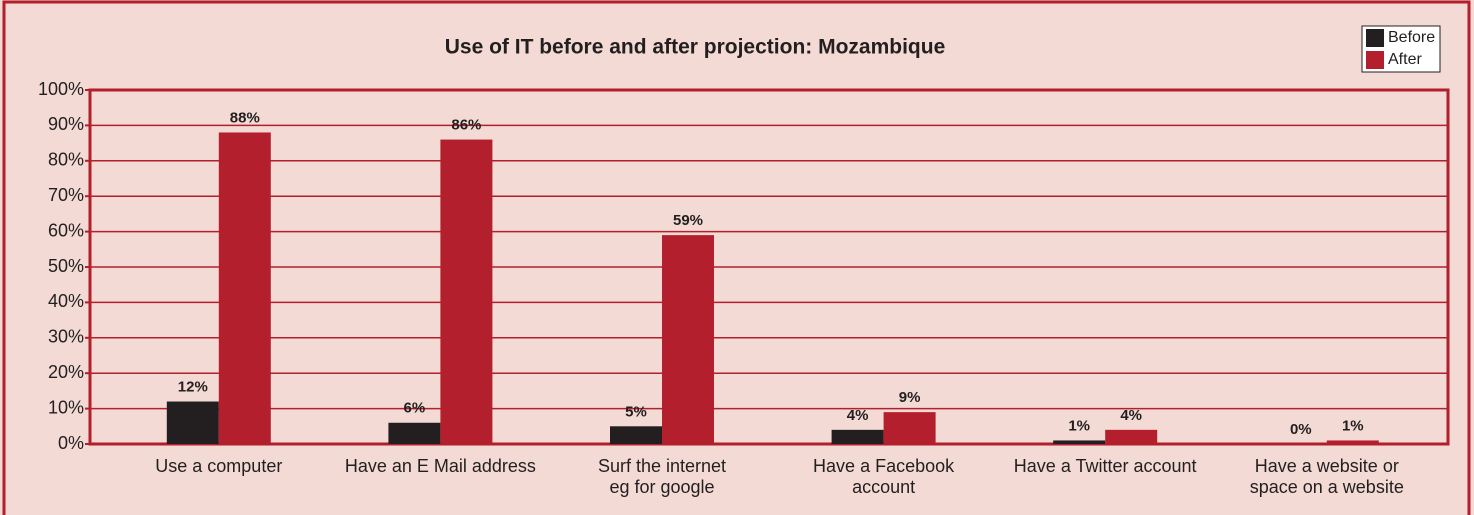  Describe the element at coordinates (884, 476) in the screenshot. I see `x-tick-label: Have a Facebook account` at that location.